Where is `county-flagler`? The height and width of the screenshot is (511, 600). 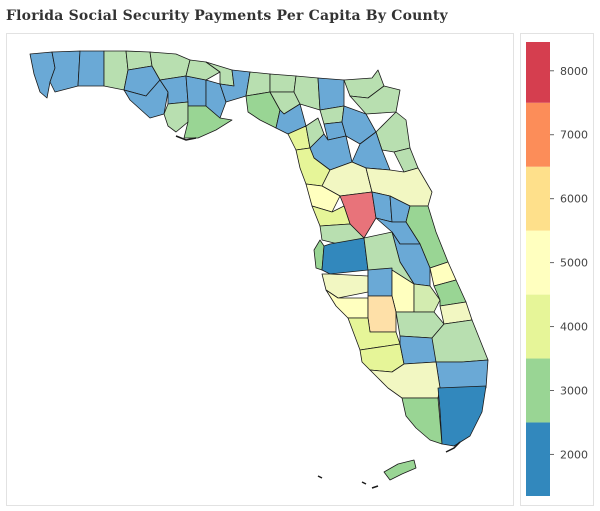
county-flagler is located at coordinates (406, 160).